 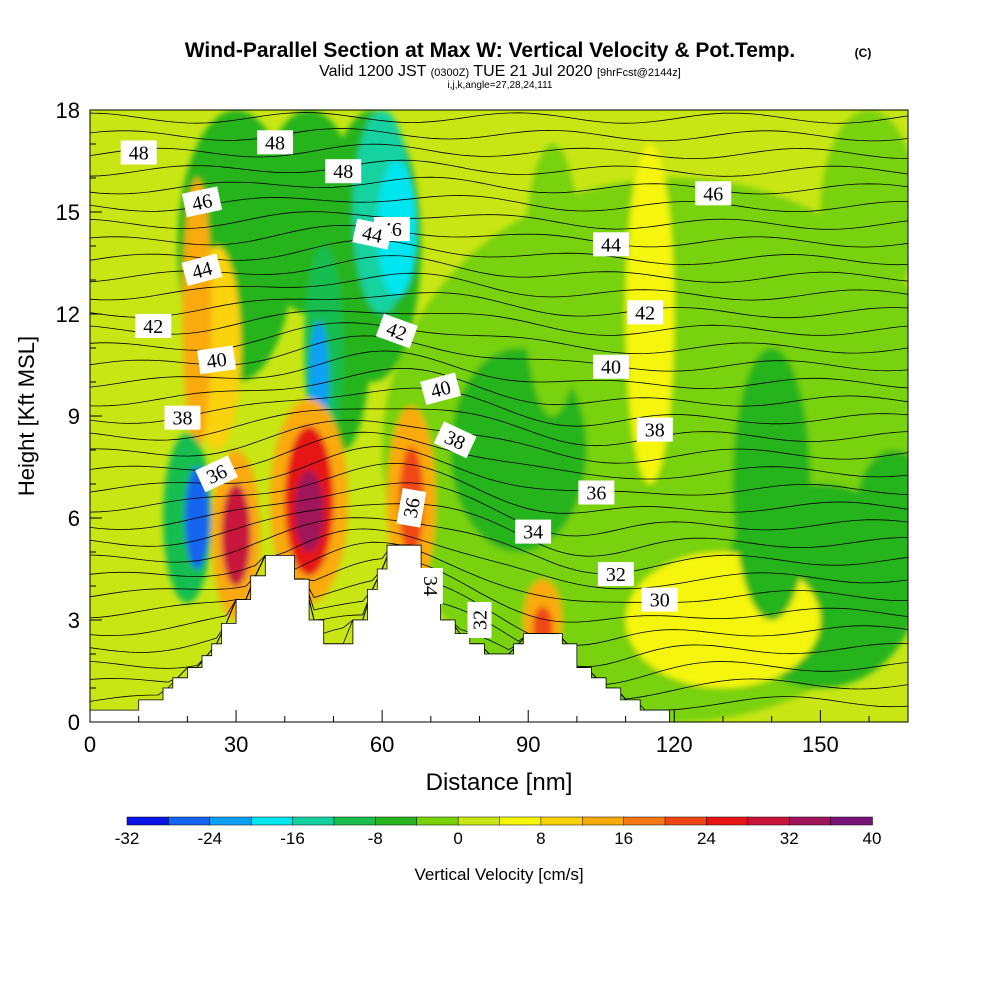 What do you see at coordinates (623, 838) in the screenshot?
I see `colorbar-tick-label: 16` at bounding box center [623, 838].